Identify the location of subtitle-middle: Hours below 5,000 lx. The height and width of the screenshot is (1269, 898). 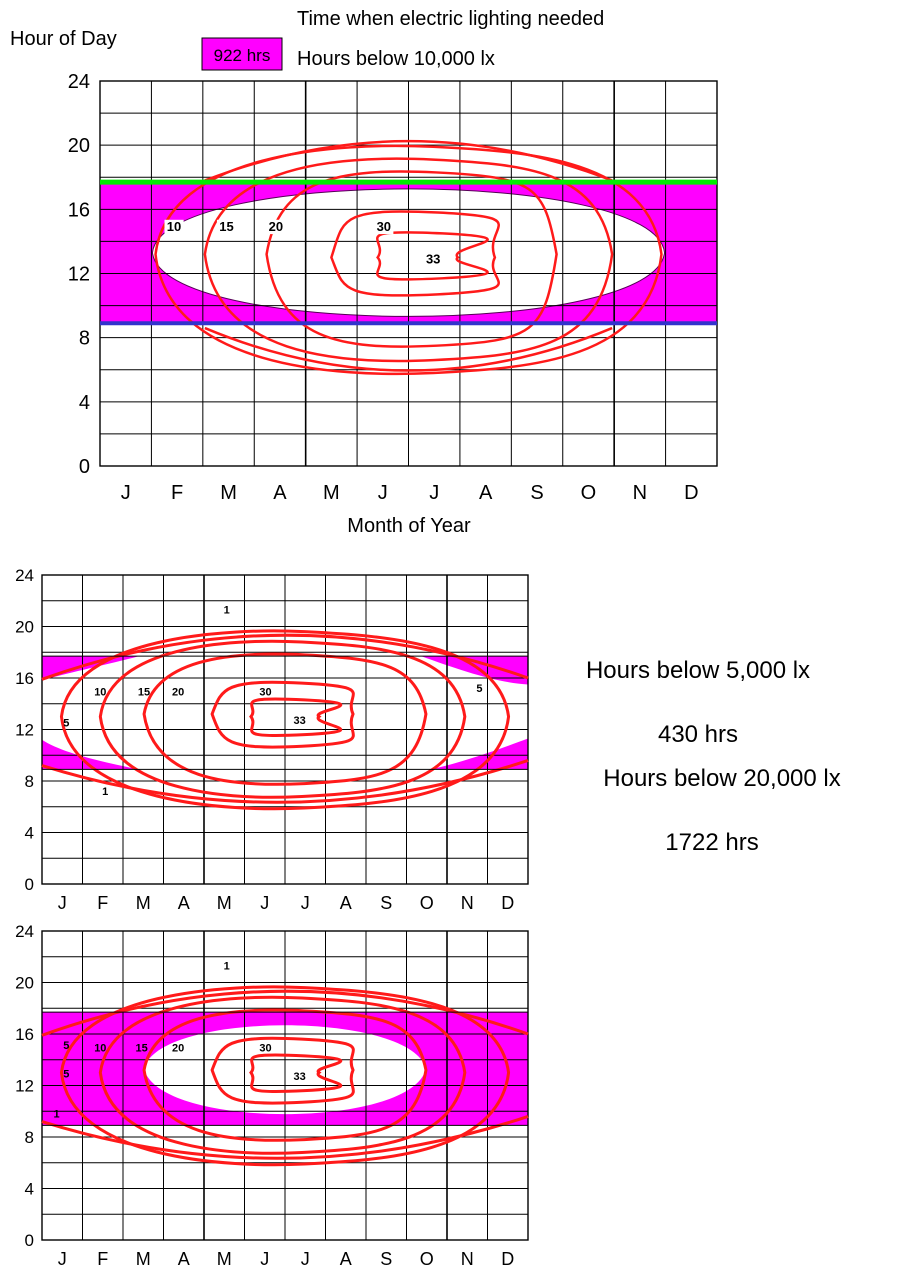
(698, 670).